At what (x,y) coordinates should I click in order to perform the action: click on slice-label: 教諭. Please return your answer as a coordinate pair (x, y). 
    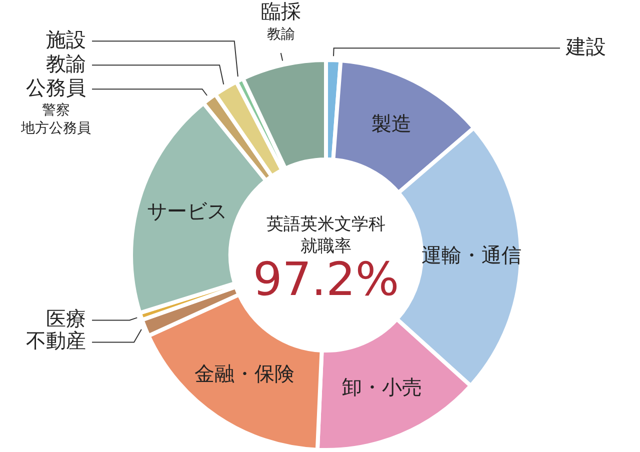
    Looking at the image, I should click on (66, 63).